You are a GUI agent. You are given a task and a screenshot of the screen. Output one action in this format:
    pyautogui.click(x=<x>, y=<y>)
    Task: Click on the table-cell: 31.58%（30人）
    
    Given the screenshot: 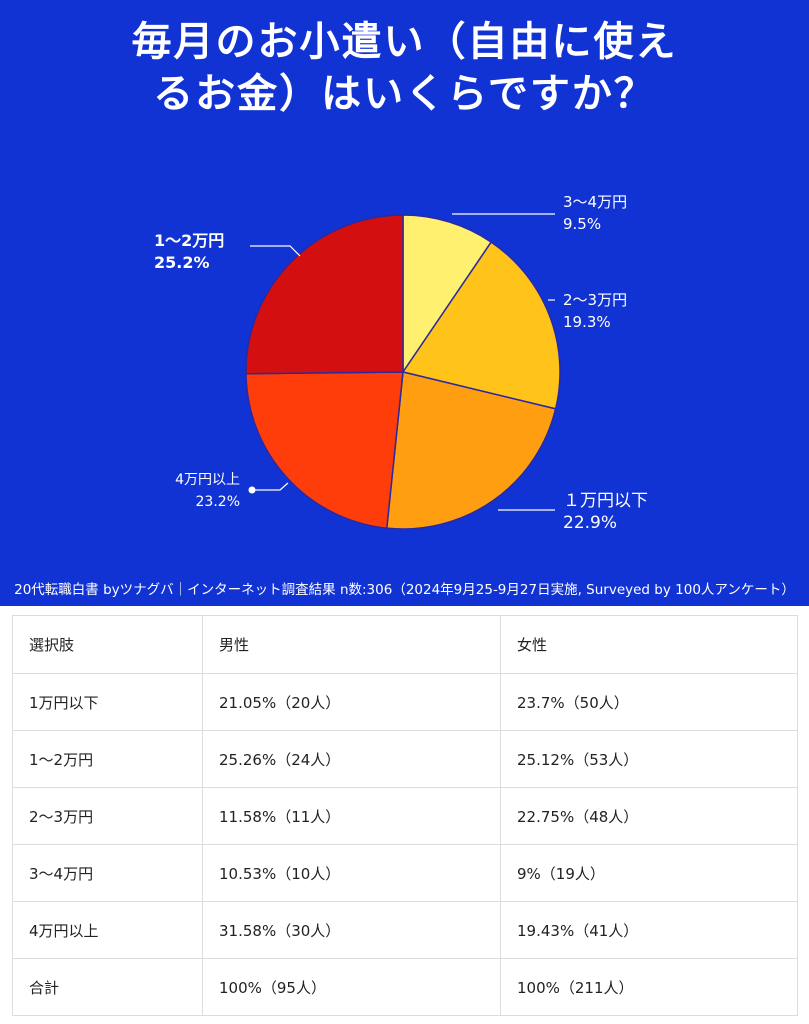 What is the action you would take?
    pyautogui.click(x=351, y=930)
    